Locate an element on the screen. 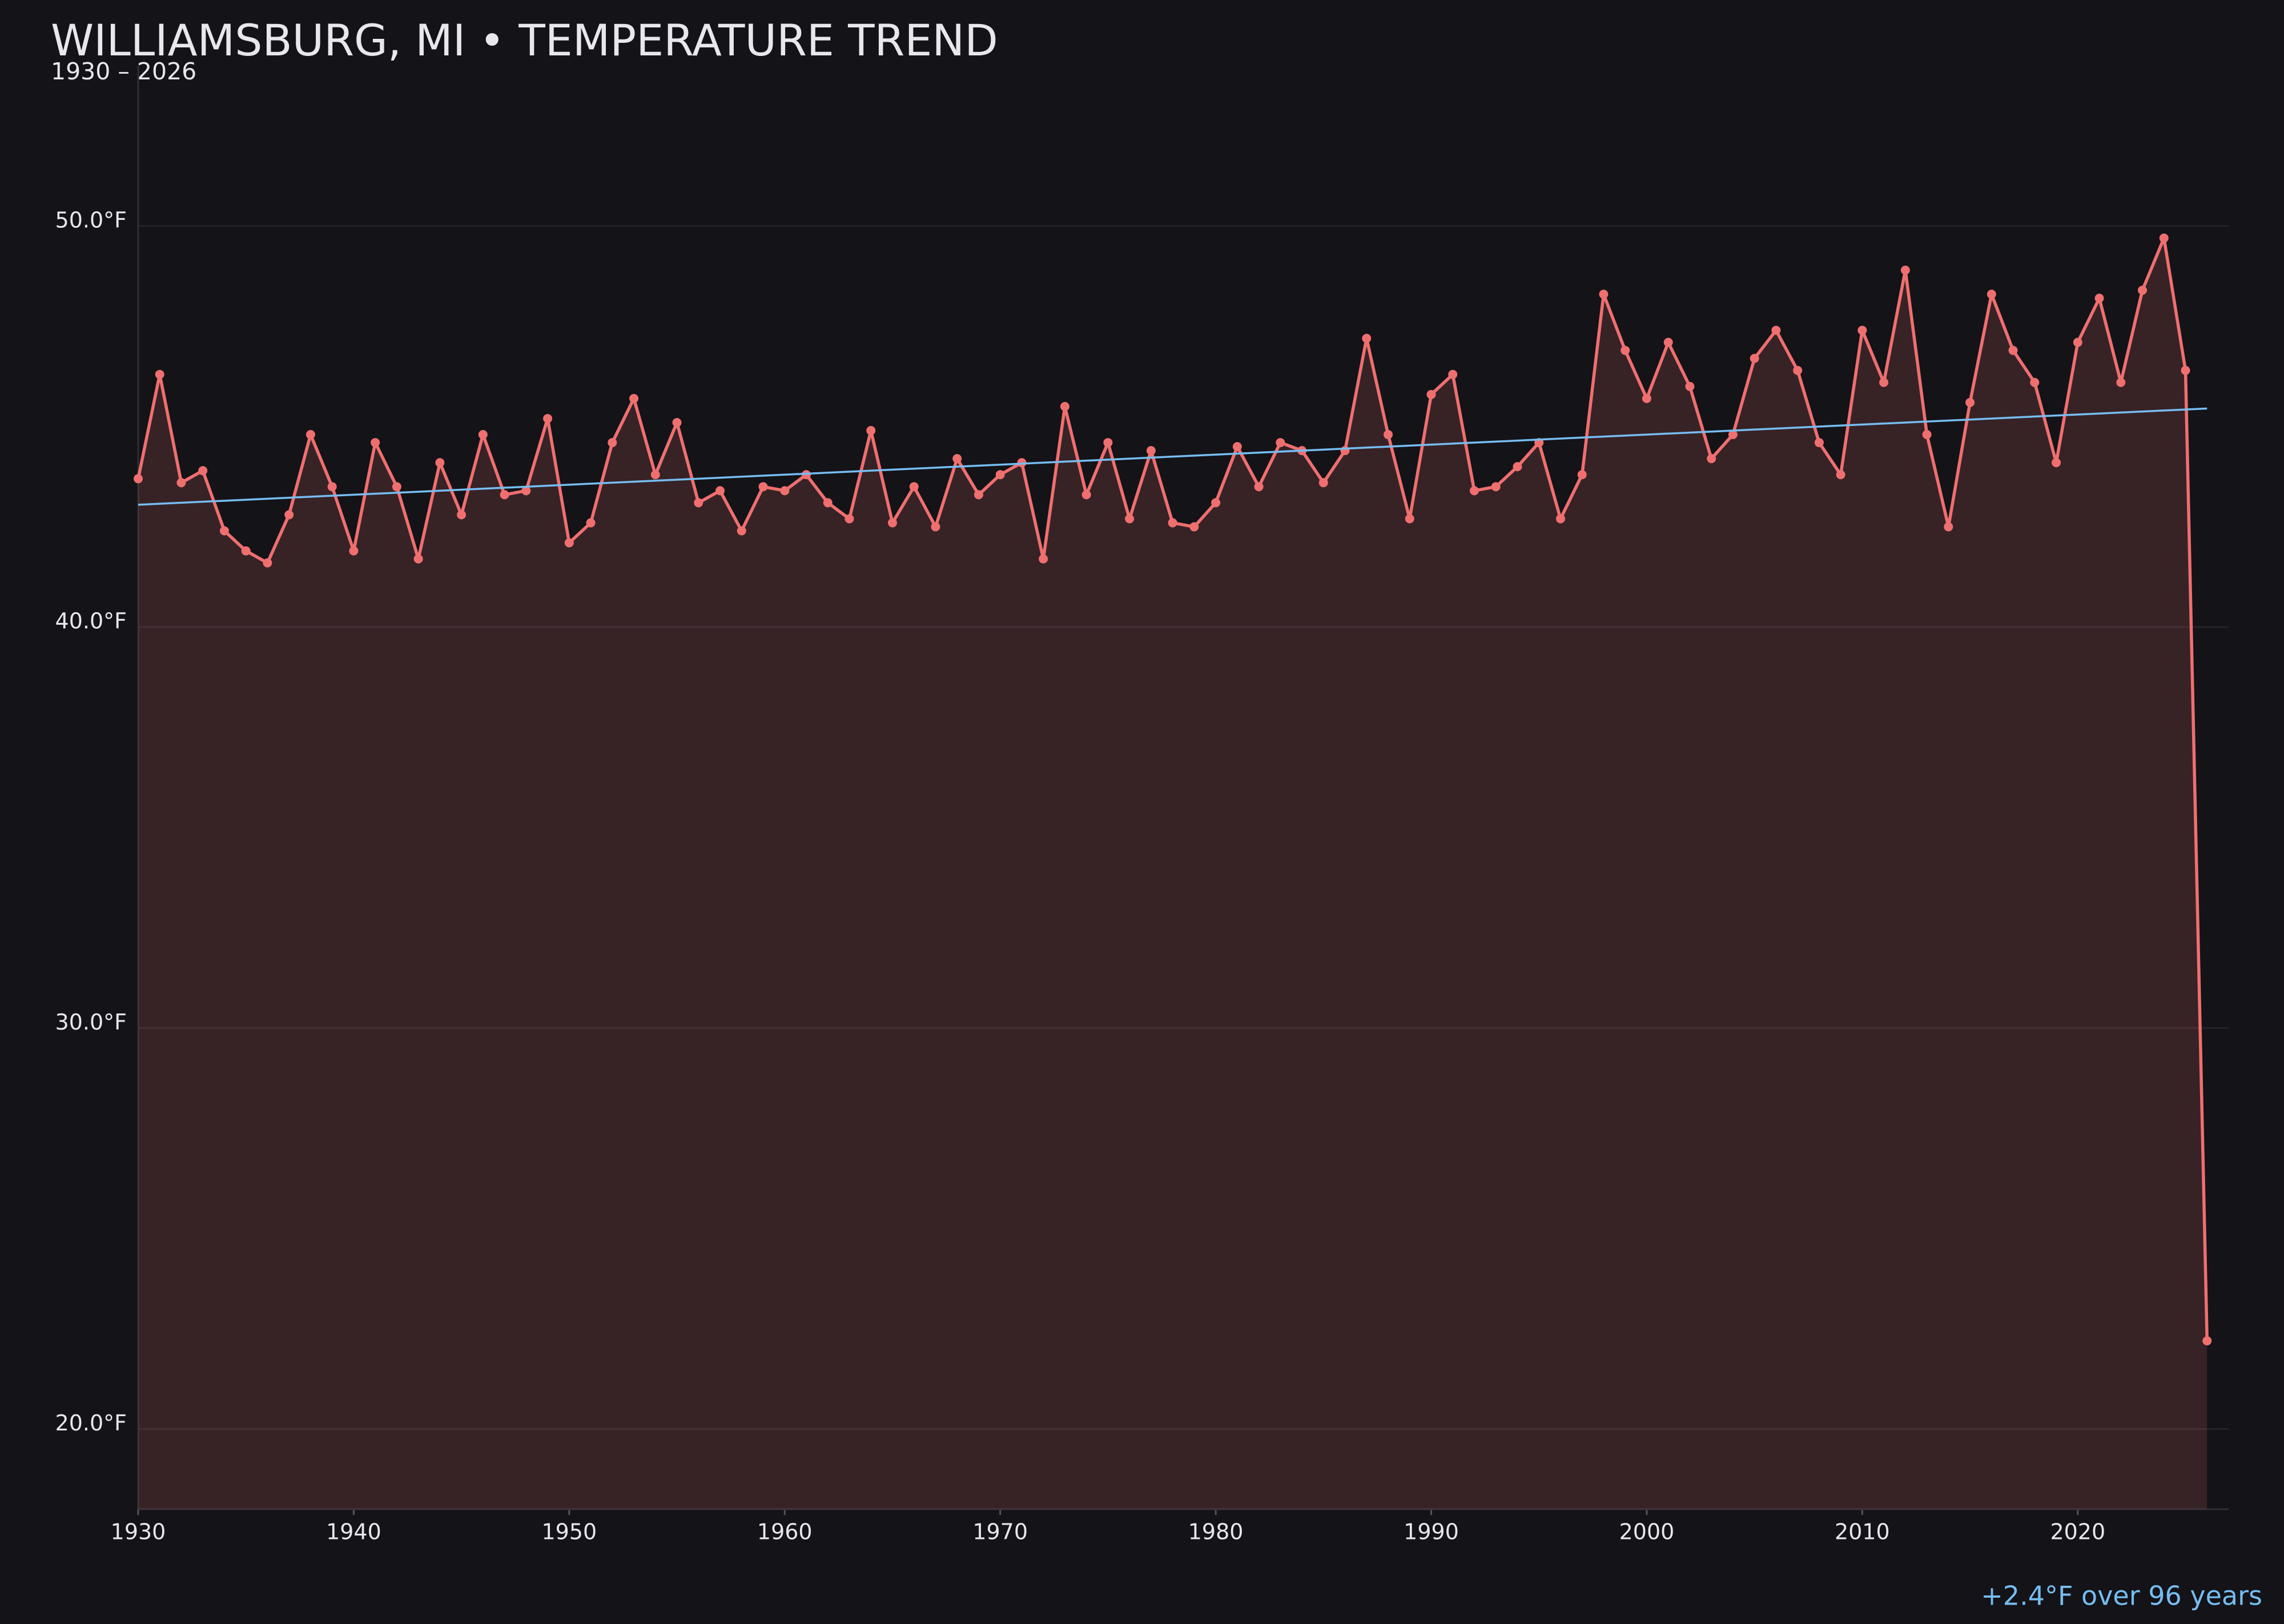 Image resolution: width=2284 pixels, height=1624 pixels. chart-subtitle: 1930 – 2026 is located at coordinates (123, 71).